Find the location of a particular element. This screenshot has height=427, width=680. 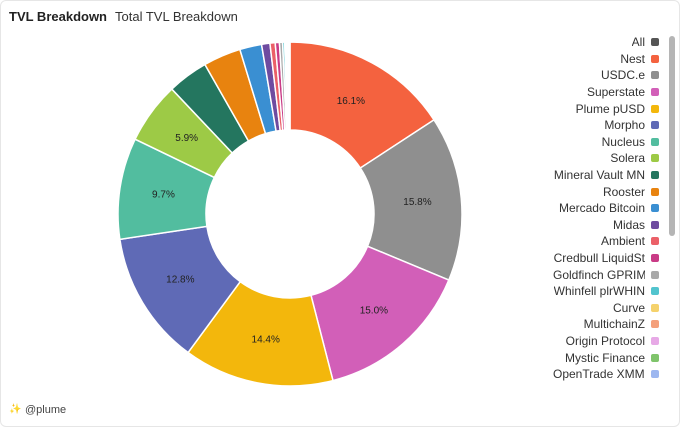

legend-item-rooster: Rooster is located at coordinates (612, 191).